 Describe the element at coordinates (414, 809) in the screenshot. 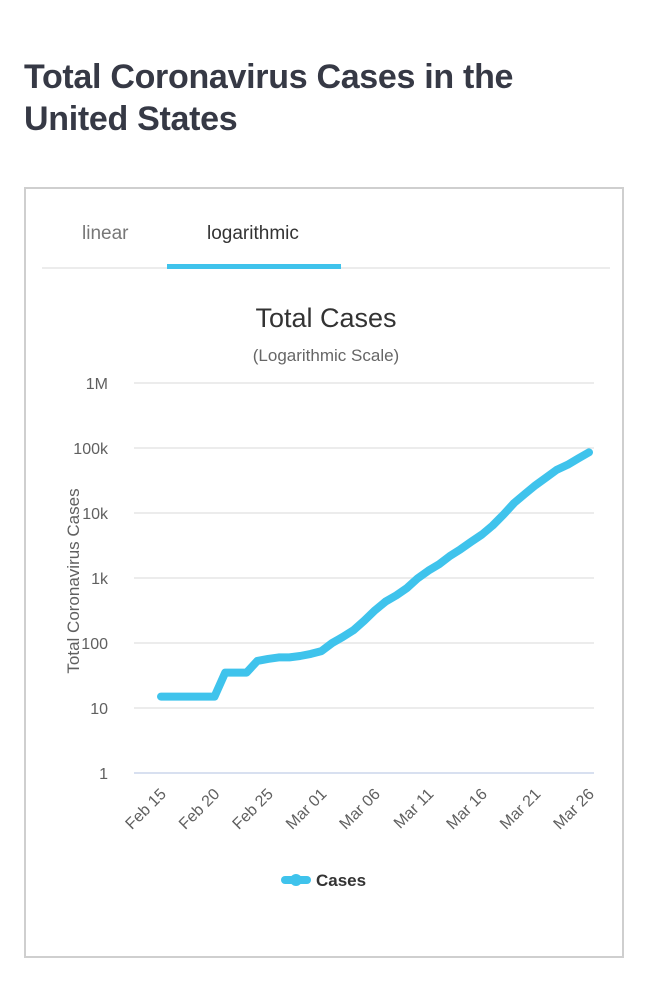

I see `x-tick-label: Mar 11` at that location.